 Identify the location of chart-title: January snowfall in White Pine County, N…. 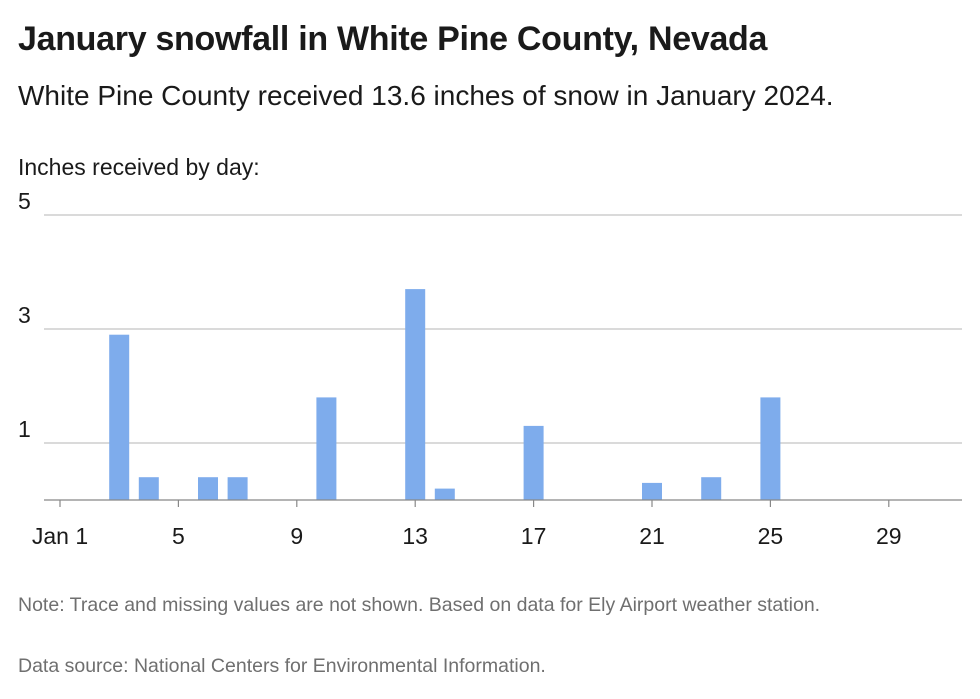
(393, 39).